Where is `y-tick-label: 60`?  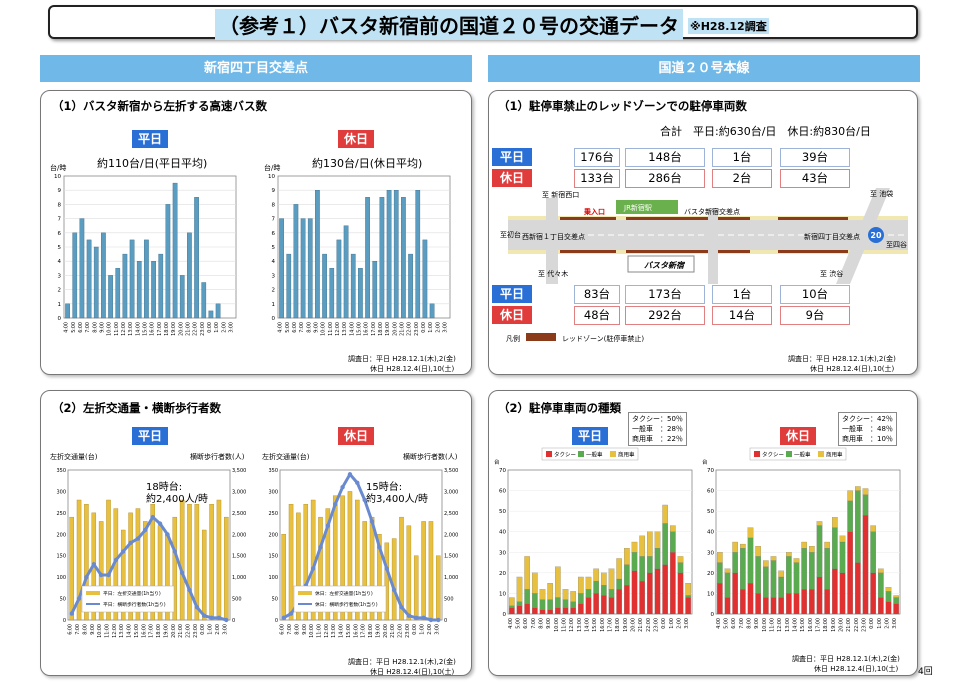
y-tick-label: 60 is located at coordinates (502, 492).